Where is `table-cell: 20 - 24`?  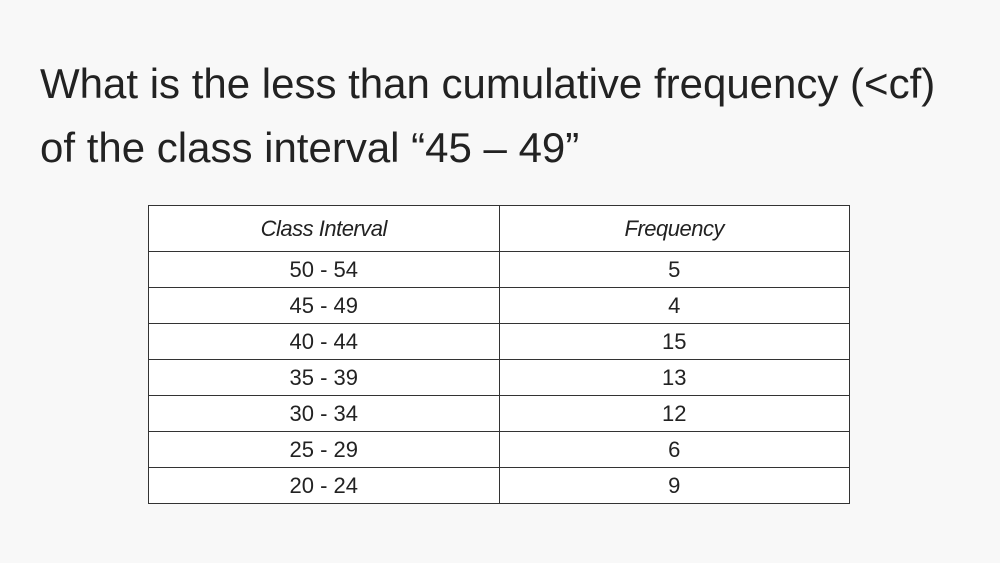
table-cell: 20 - 24 is located at coordinates (324, 485).